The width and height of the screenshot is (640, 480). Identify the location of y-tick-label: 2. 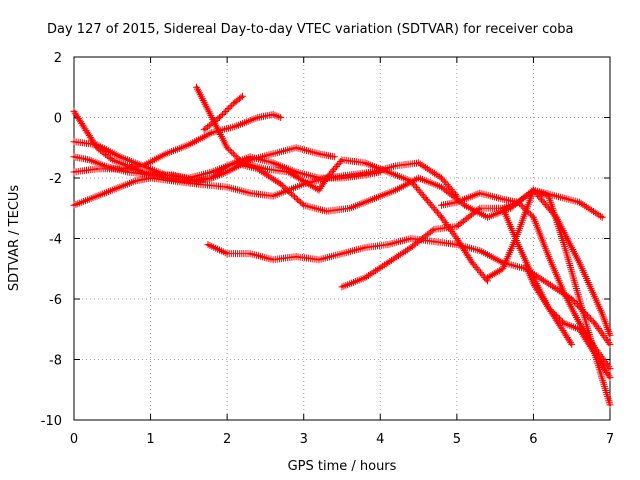
(58, 58).